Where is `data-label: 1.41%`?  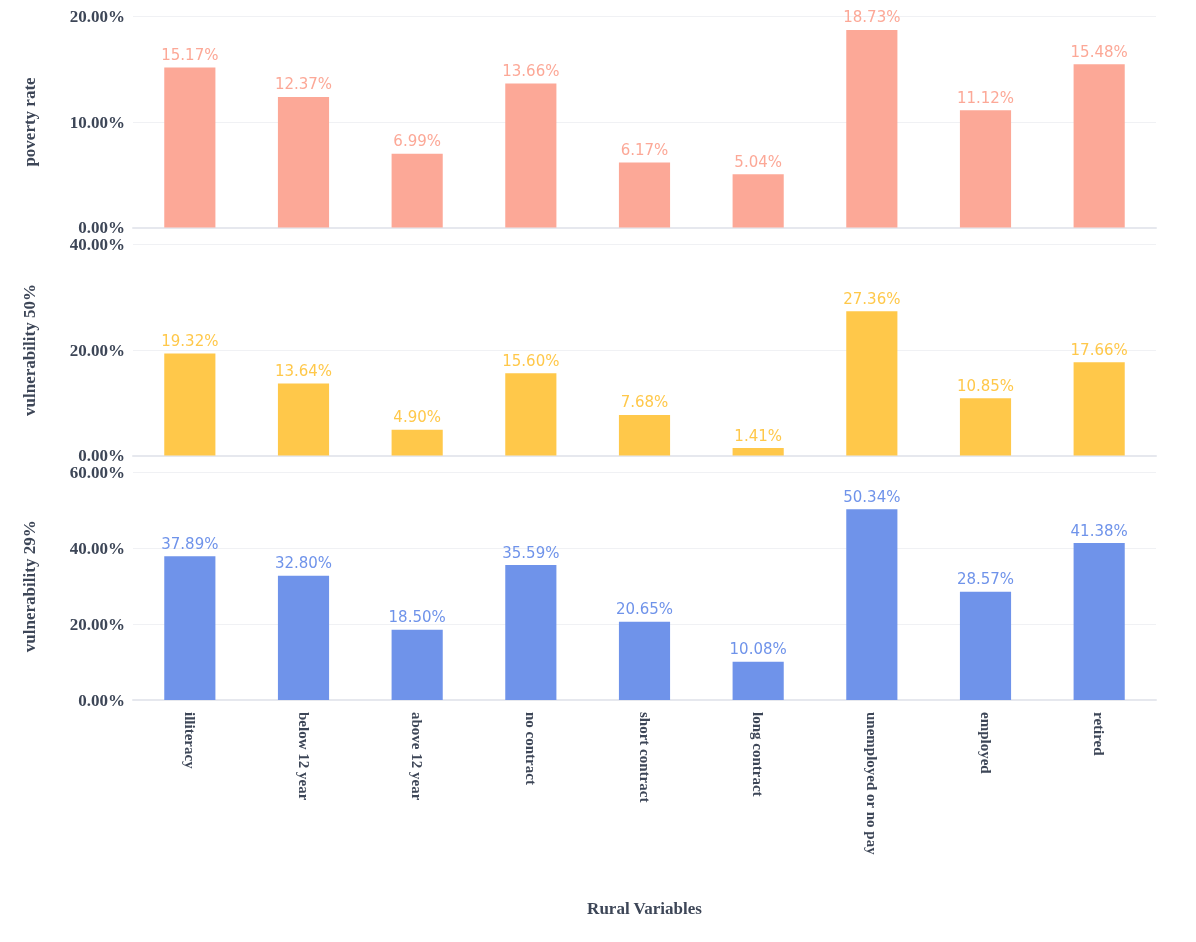
data-label: 1.41% is located at coordinates (758, 435).